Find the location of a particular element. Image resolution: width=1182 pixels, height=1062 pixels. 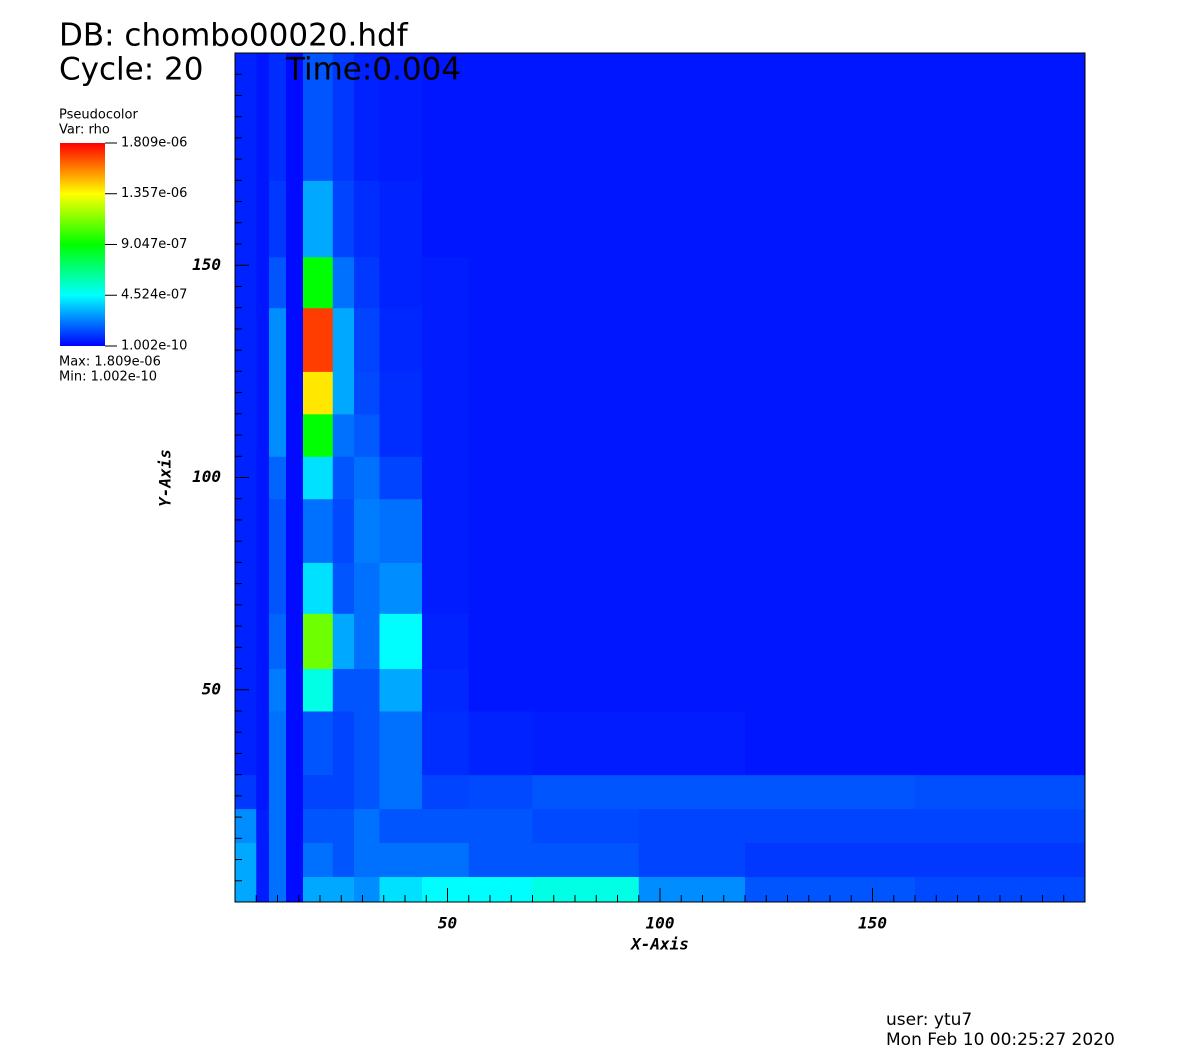

user: user: ytu7 is located at coordinates (929, 1020).